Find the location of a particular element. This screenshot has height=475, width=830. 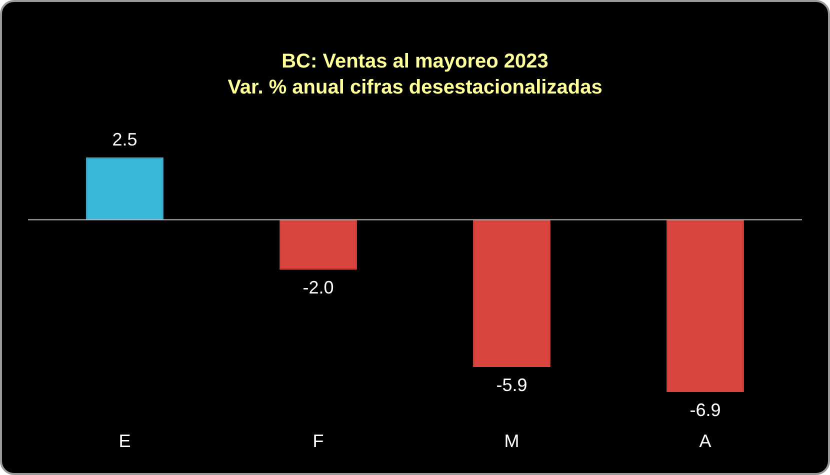

data-label: -2.0 is located at coordinates (318, 288).